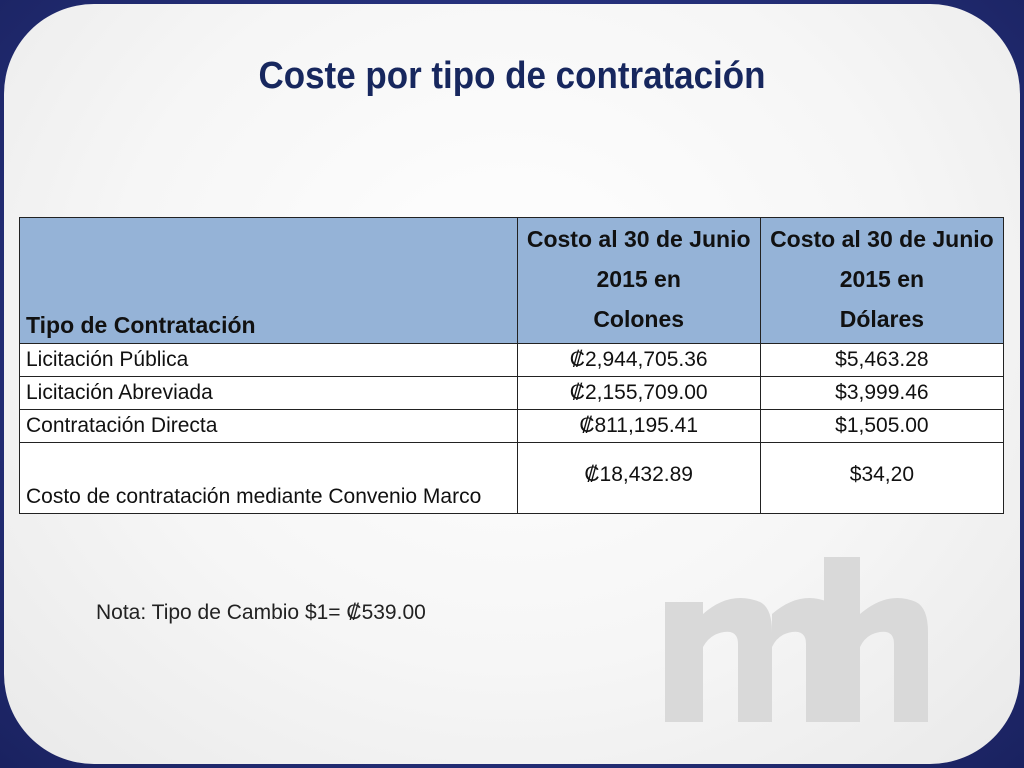 The image size is (1024, 768). Describe the element at coordinates (268, 360) in the screenshot. I see `cell-tipo: Licitación Pública` at that location.